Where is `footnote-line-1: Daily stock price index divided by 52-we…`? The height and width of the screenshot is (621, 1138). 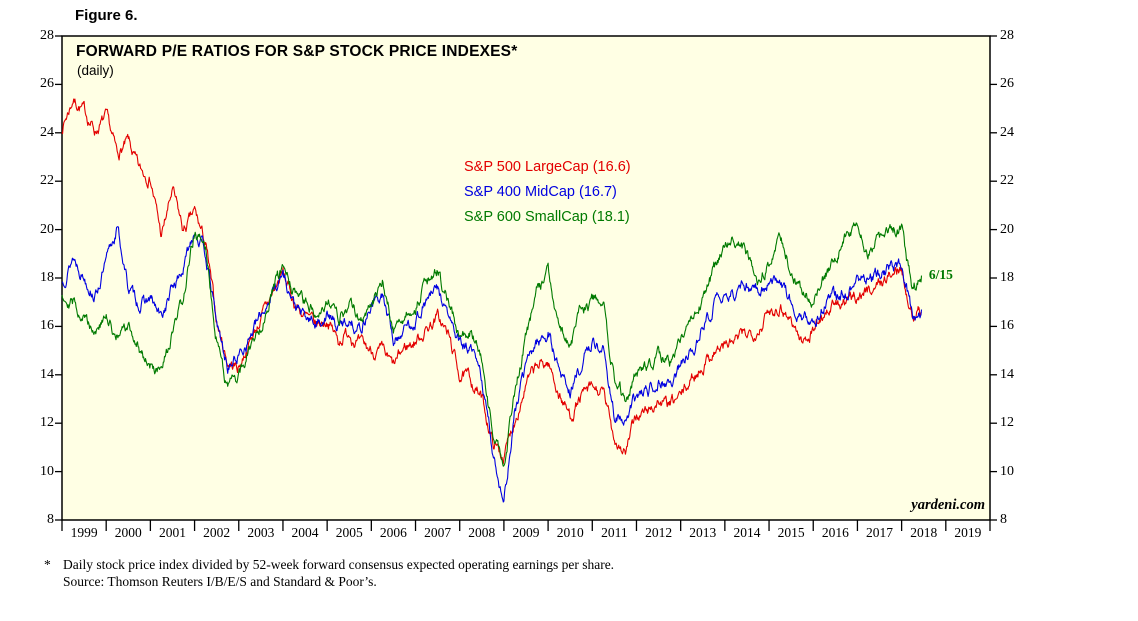
footnote-line-1: Daily stock price index divided by 52-we… is located at coordinates (339, 564).